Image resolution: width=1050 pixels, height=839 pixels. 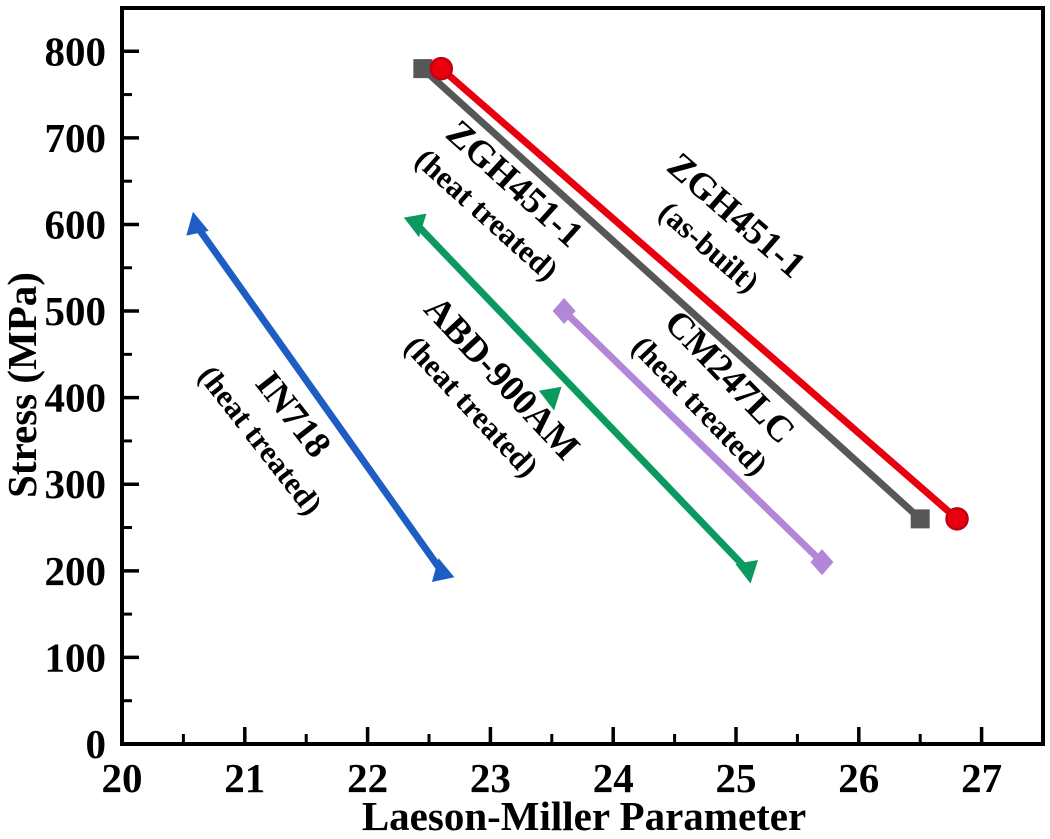 What do you see at coordinates (732, 222) in the screenshot?
I see `series-label-zgh451-1-as-built: ZGH451-1(as-built)` at bounding box center [732, 222].